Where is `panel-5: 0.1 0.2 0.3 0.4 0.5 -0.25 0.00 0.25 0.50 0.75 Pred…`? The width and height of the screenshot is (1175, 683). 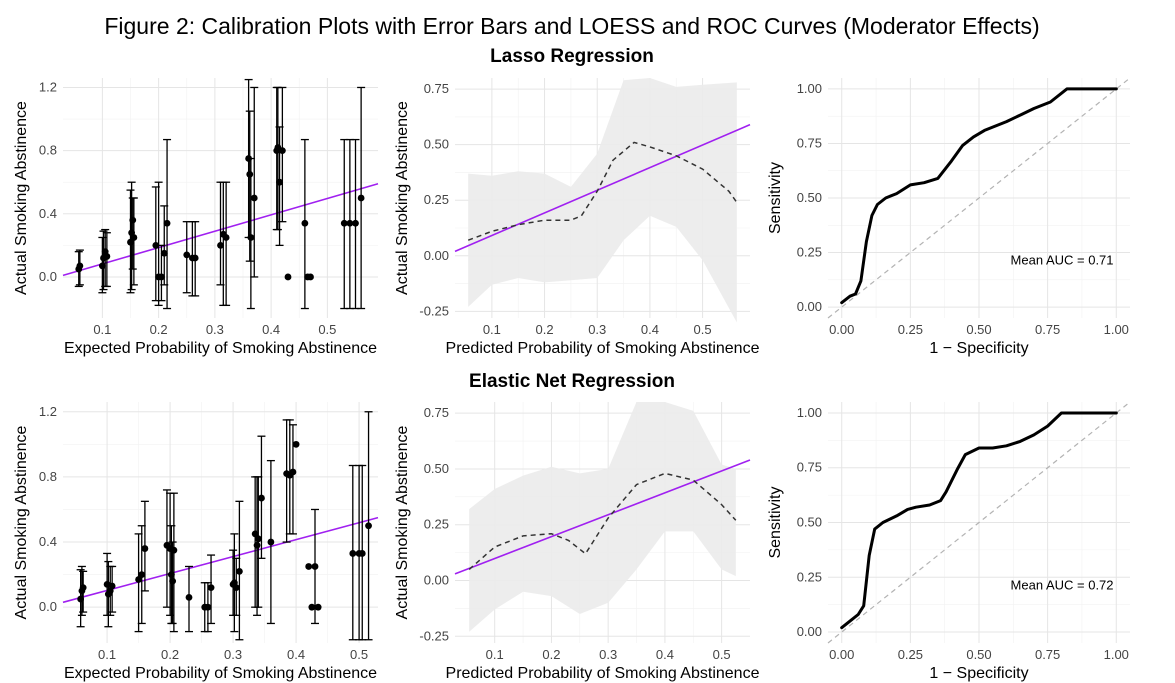 panel-5: 0.1 0.2 0.3 0.4 0.5 -0.25 0.00 0.25 0.50 0.75 Pred… is located at coordinates (577, 542).